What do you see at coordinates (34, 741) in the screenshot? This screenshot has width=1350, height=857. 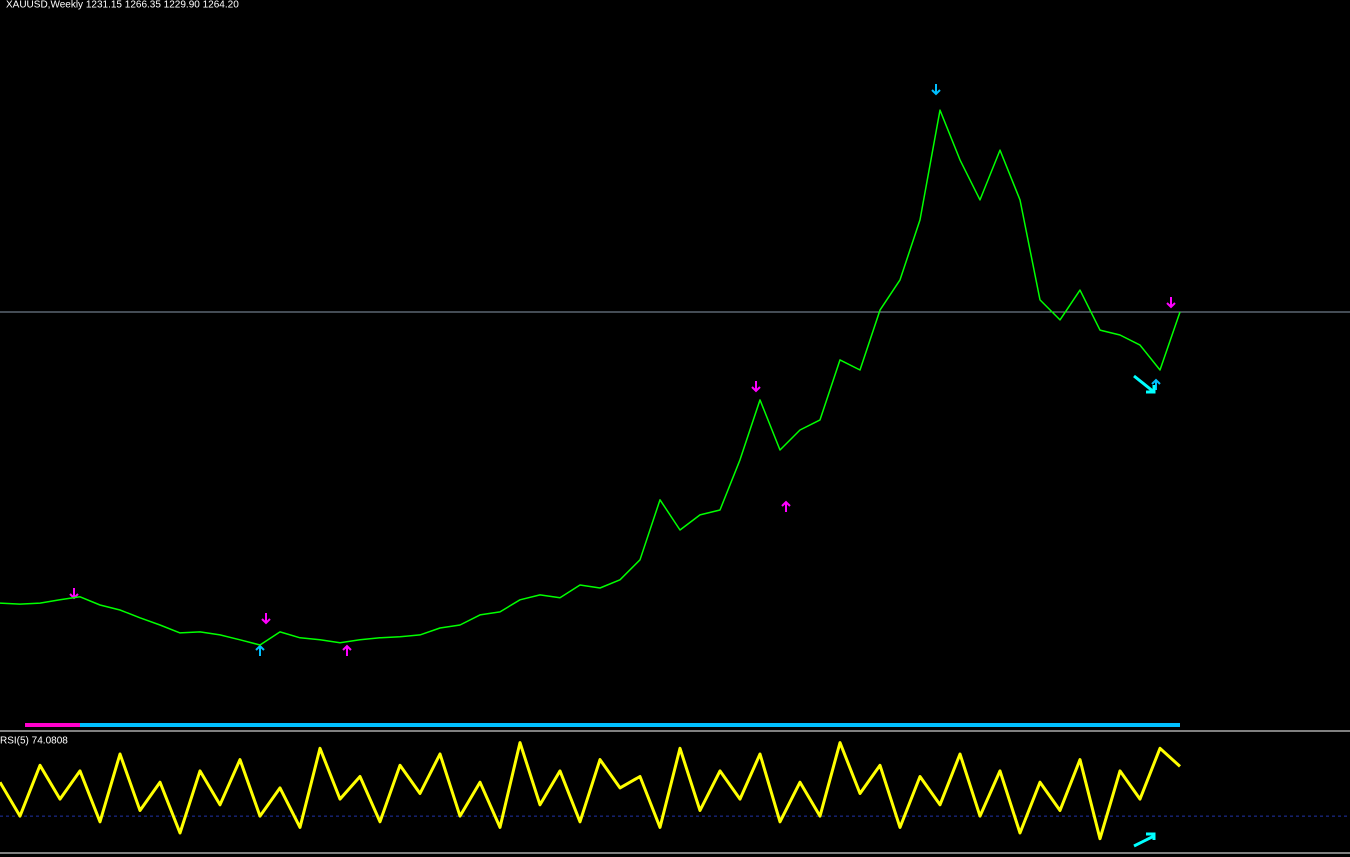 I see `rsi-title: RSI(5) 74.0808` at bounding box center [34, 741].